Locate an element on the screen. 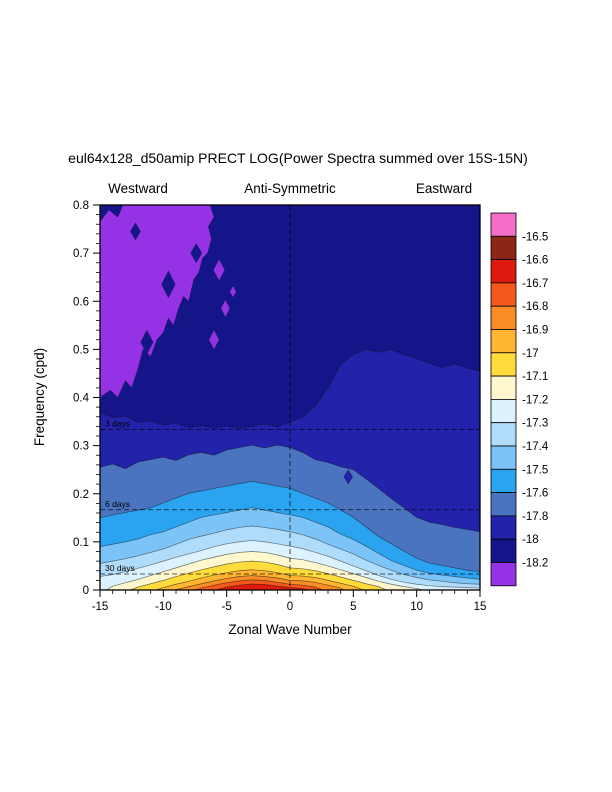  x-axis-title: Zonal Wave Number is located at coordinates (290, 629).